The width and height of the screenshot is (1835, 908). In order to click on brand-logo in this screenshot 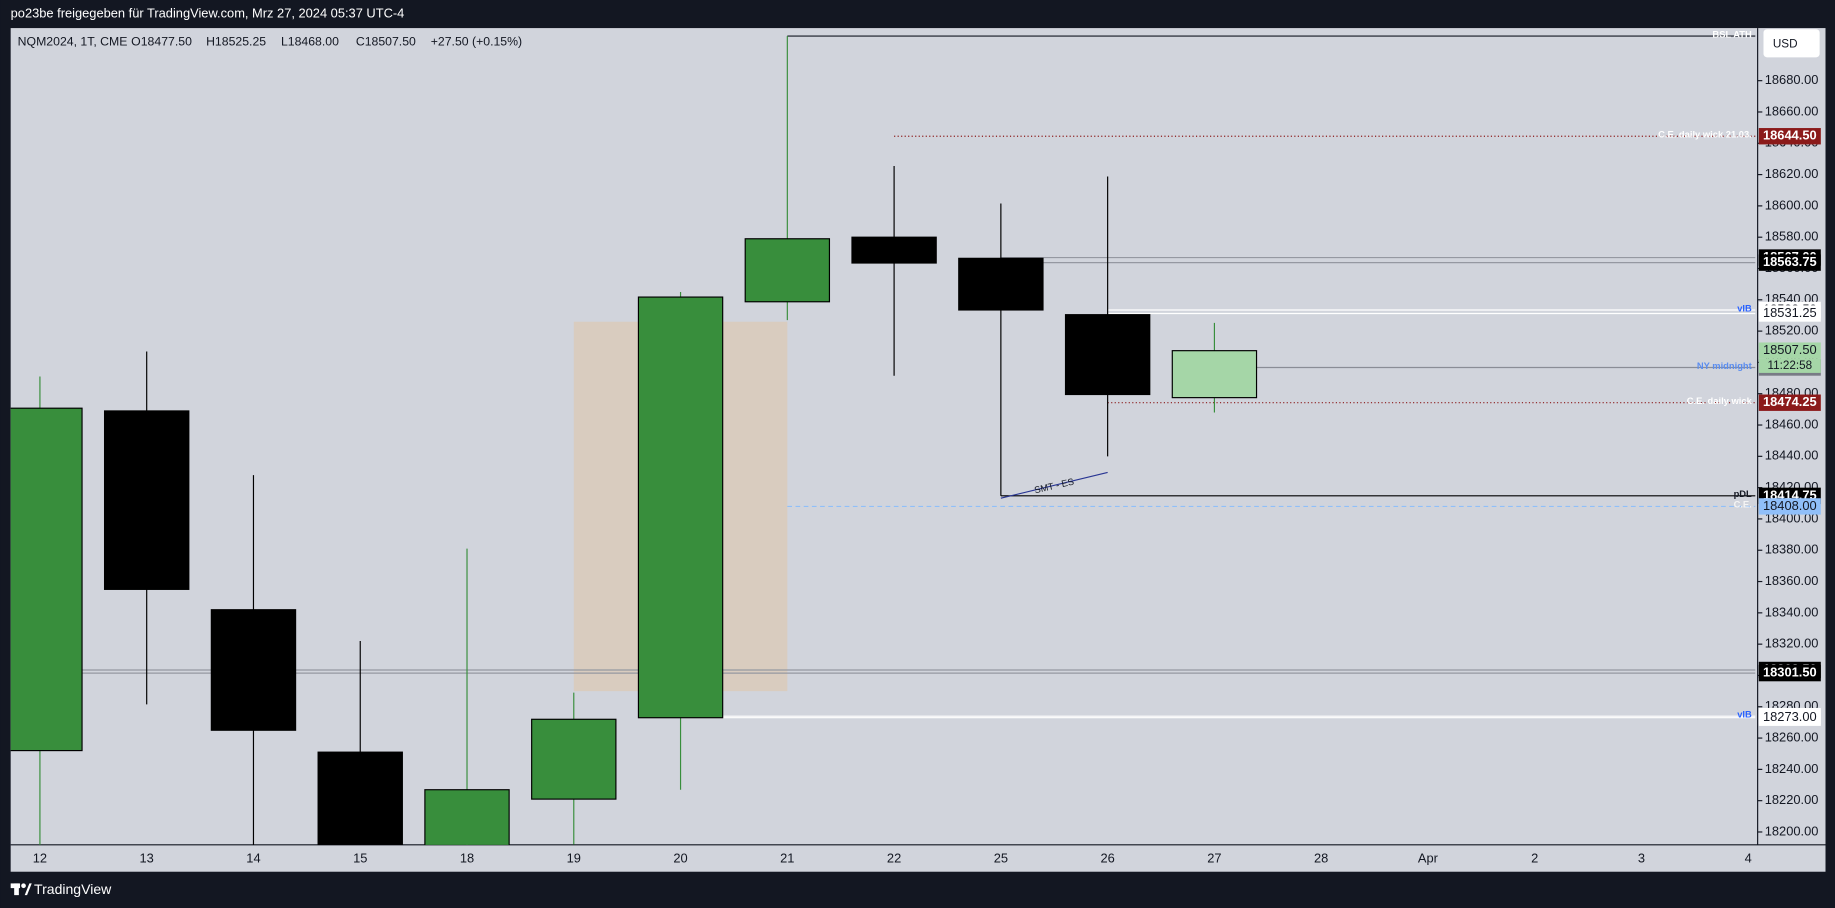, I will do `click(21, 889)`.